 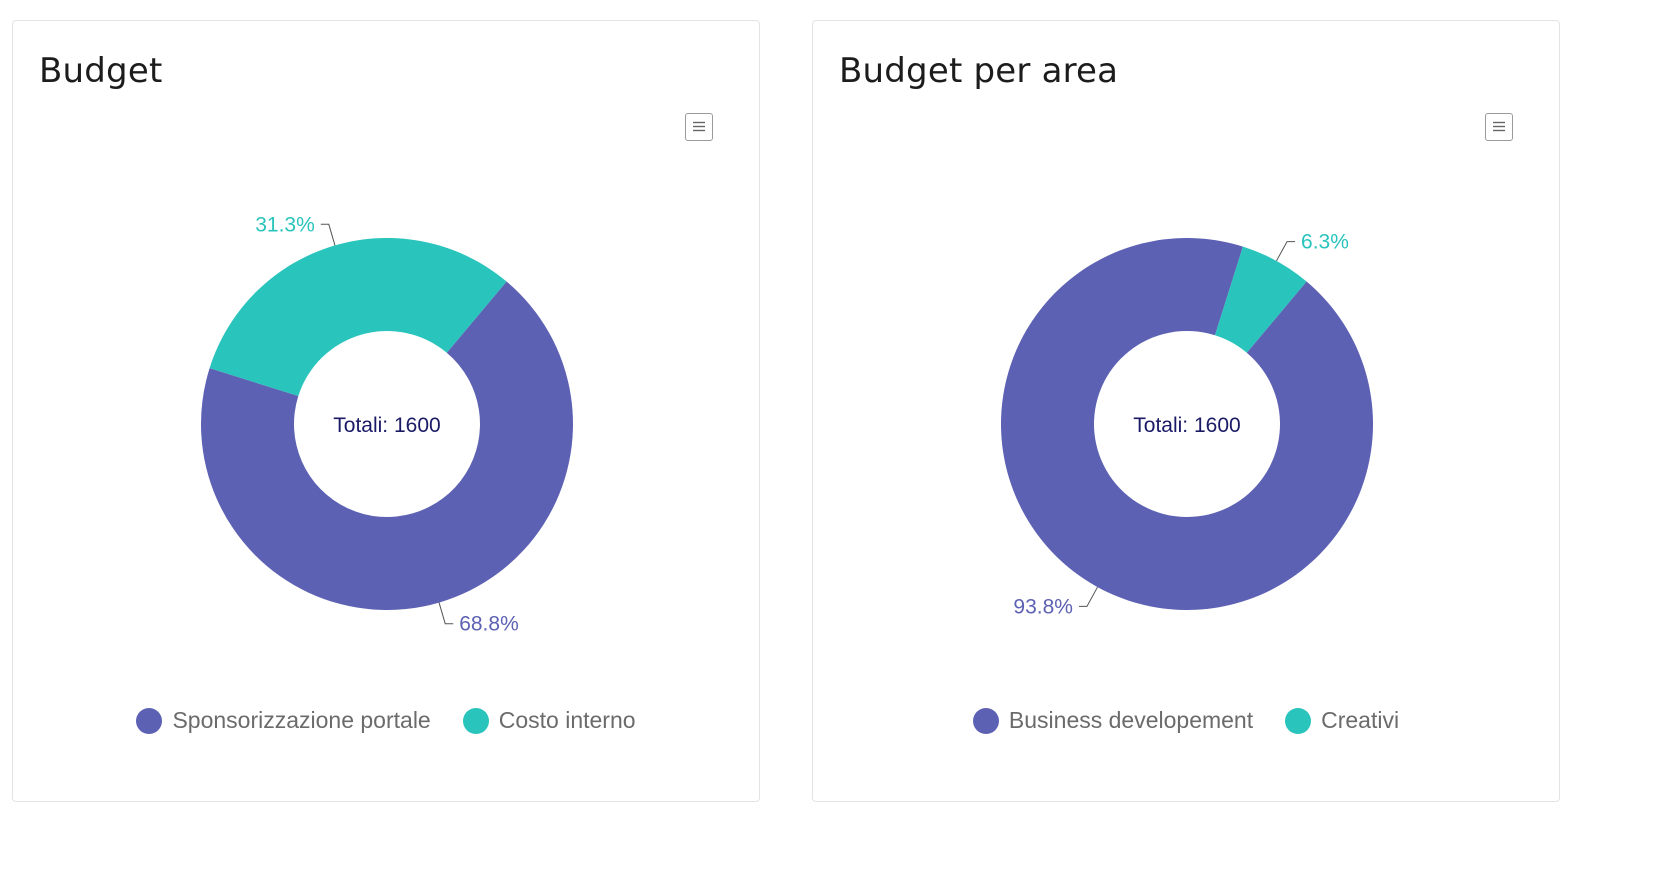 I want to click on slice-percent-label: 31.3%, so click(x=285, y=224).